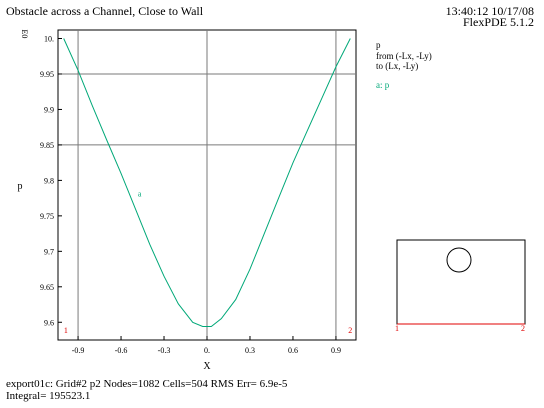 Image resolution: width=544 pixels, height=408 pixels. What do you see at coordinates (49, 322) in the screenshot?
I see `y-tick-label: 9.6` at bounding box center [49, 322].